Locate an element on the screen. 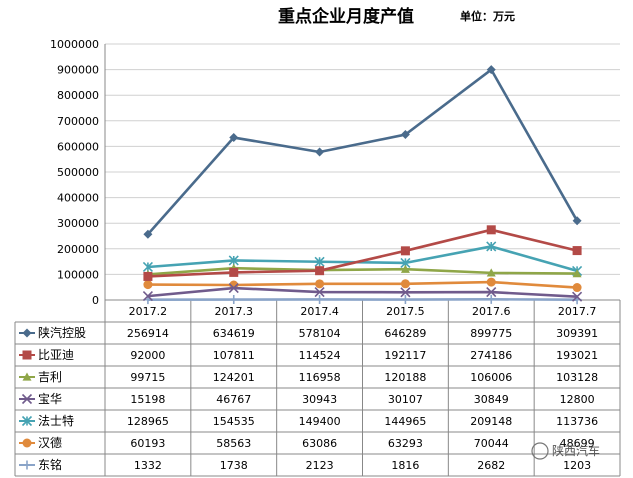  table-cell: 114524 is located at coordinates (320, 355).